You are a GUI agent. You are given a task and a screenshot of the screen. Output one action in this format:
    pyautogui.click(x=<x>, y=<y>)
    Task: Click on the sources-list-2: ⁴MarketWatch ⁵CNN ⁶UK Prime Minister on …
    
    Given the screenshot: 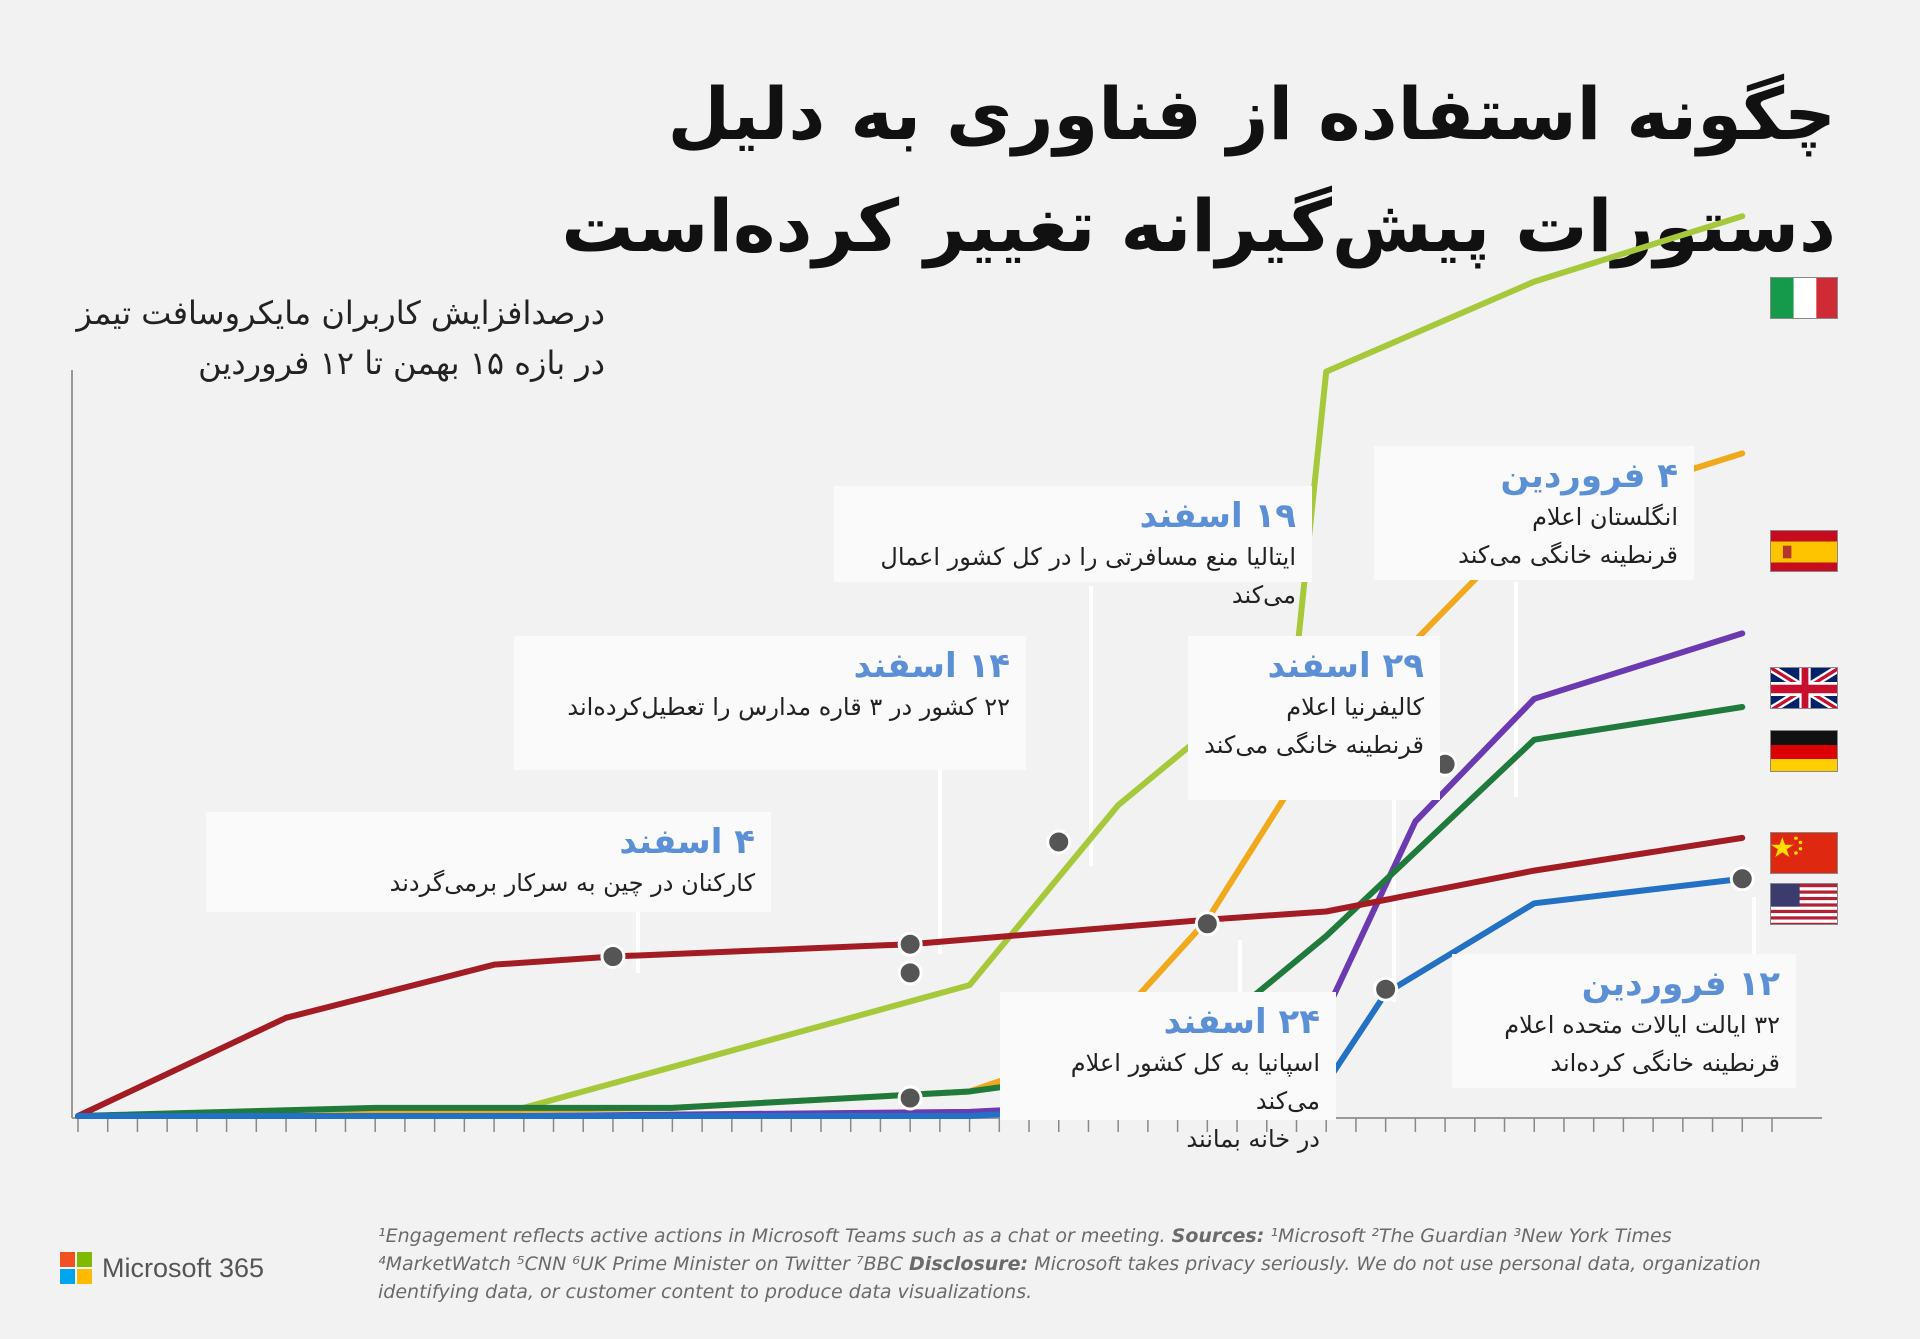 What is the action you would take?
    pyautogui.click(x=644, y=1264)
    